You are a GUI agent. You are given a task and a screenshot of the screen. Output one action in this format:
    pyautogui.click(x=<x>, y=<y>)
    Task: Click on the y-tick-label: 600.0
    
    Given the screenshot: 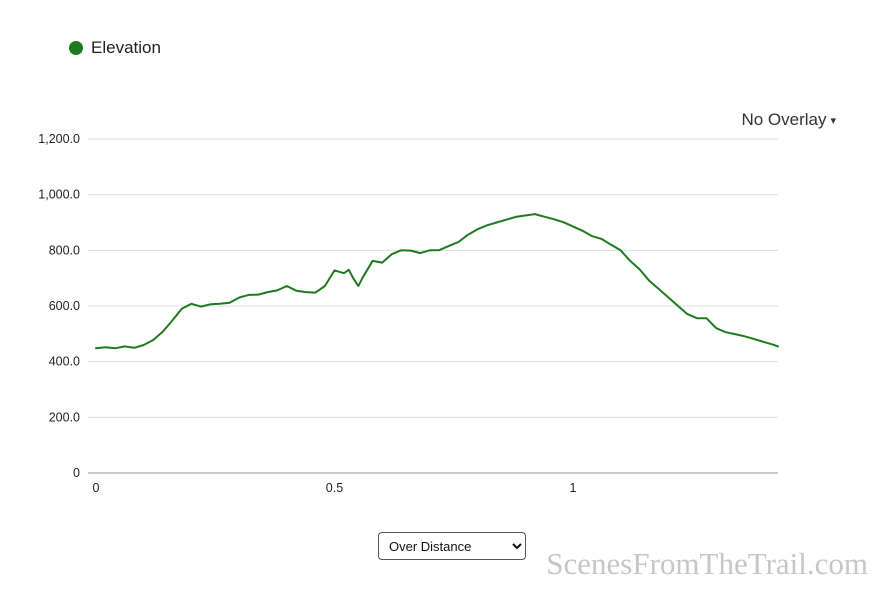 What is the action you would take?
    pyautogui.click(x=64, y=306)
    